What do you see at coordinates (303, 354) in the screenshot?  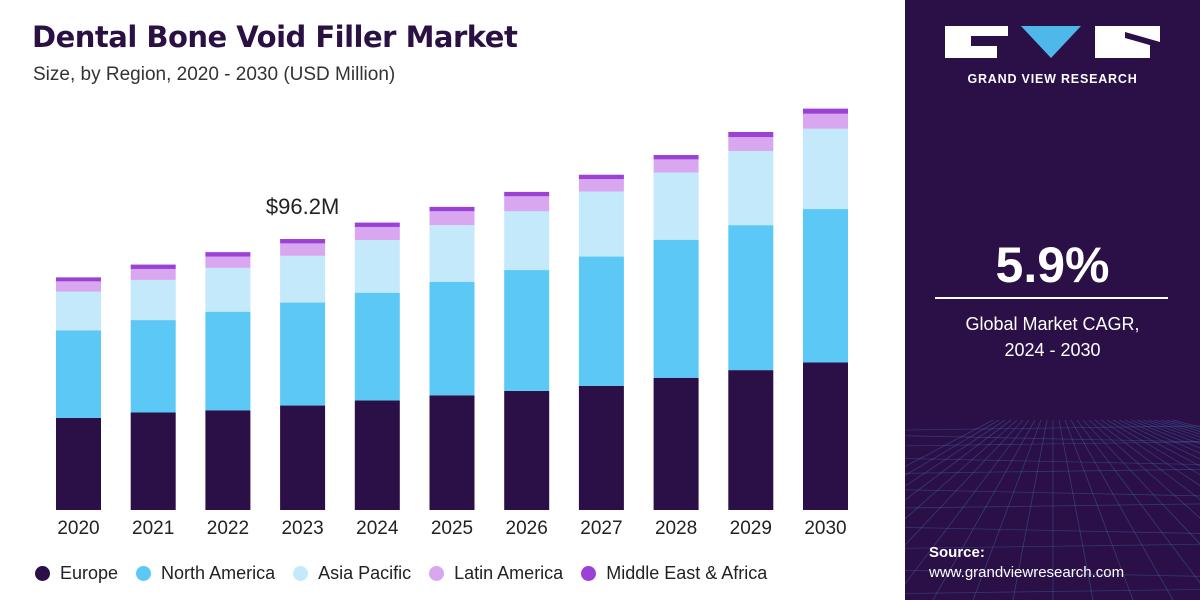 I see `bar-segment-north-america-2023` at bounding box center [303, 354].